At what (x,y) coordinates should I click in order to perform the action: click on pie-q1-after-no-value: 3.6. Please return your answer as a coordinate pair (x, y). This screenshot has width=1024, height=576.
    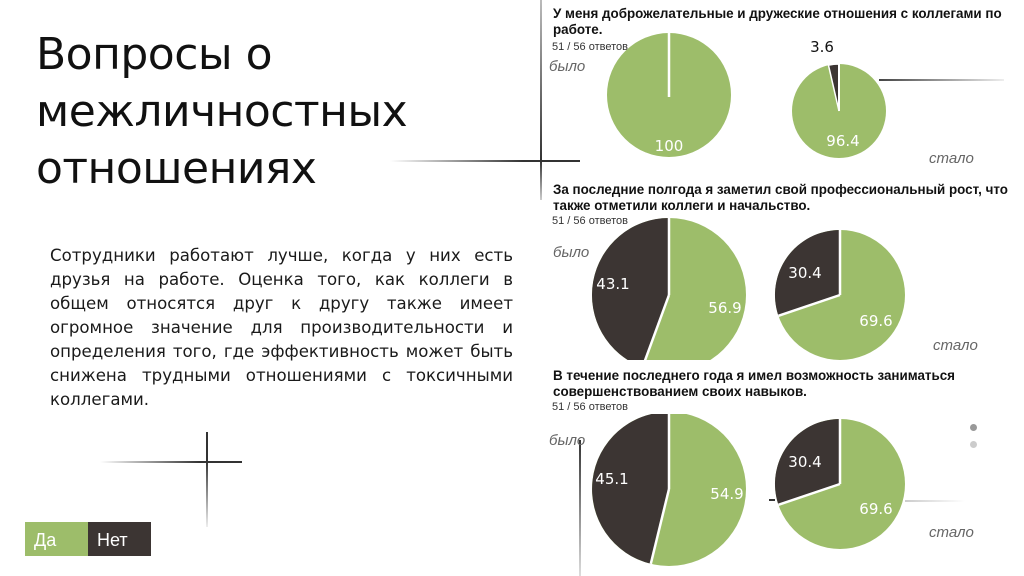
    Looking at the image, I should click on (822, 47).